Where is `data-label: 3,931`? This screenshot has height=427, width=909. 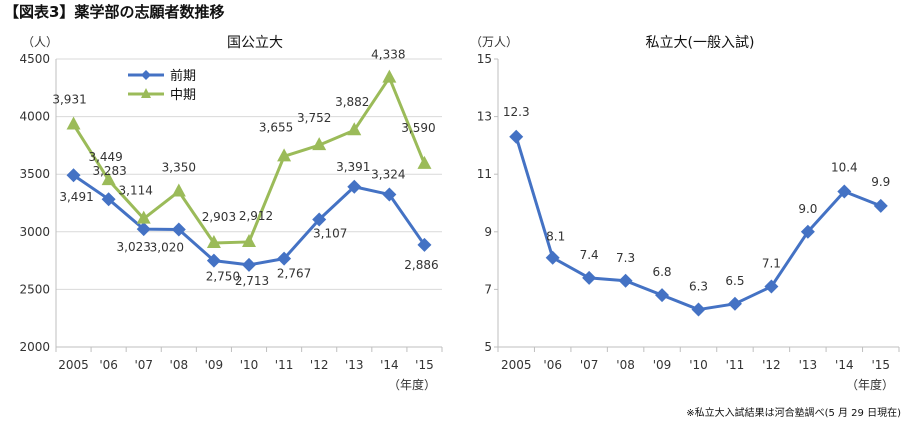 data-label: 3,931 is located at coordinates (69, 100).